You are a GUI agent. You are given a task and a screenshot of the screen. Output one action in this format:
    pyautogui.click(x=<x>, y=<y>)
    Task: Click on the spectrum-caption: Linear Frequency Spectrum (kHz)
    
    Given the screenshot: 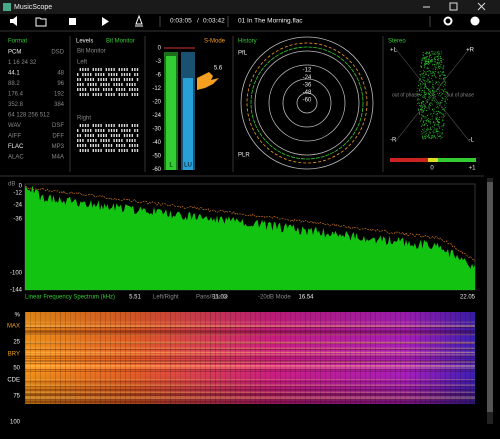 What is the action you would take?
    pyautogui.click(x=70, y=298)
    